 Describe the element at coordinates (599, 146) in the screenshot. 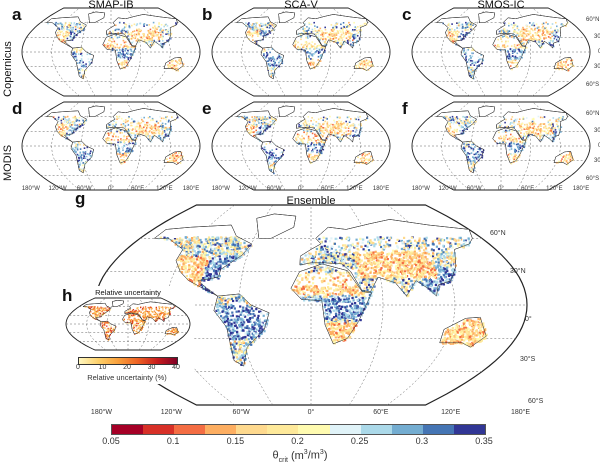

I see `lat-label: 0°` at that location.